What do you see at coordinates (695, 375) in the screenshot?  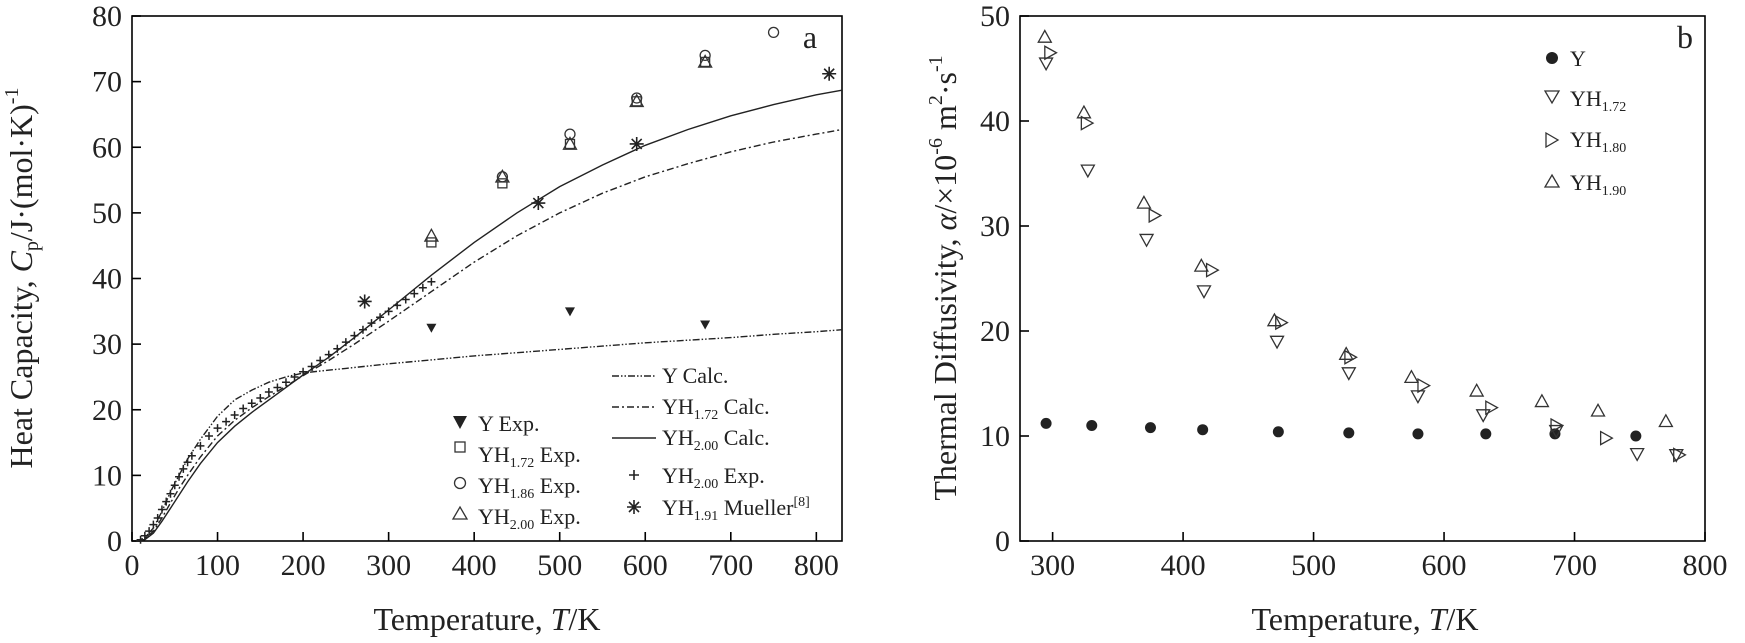 I see `legend-label: Y Calc.` at bounding box center [695, 375].